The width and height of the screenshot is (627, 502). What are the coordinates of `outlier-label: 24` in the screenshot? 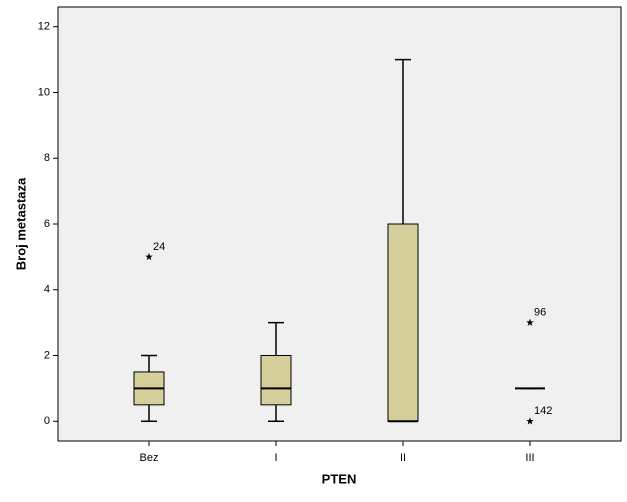 It's located at (159, 247).